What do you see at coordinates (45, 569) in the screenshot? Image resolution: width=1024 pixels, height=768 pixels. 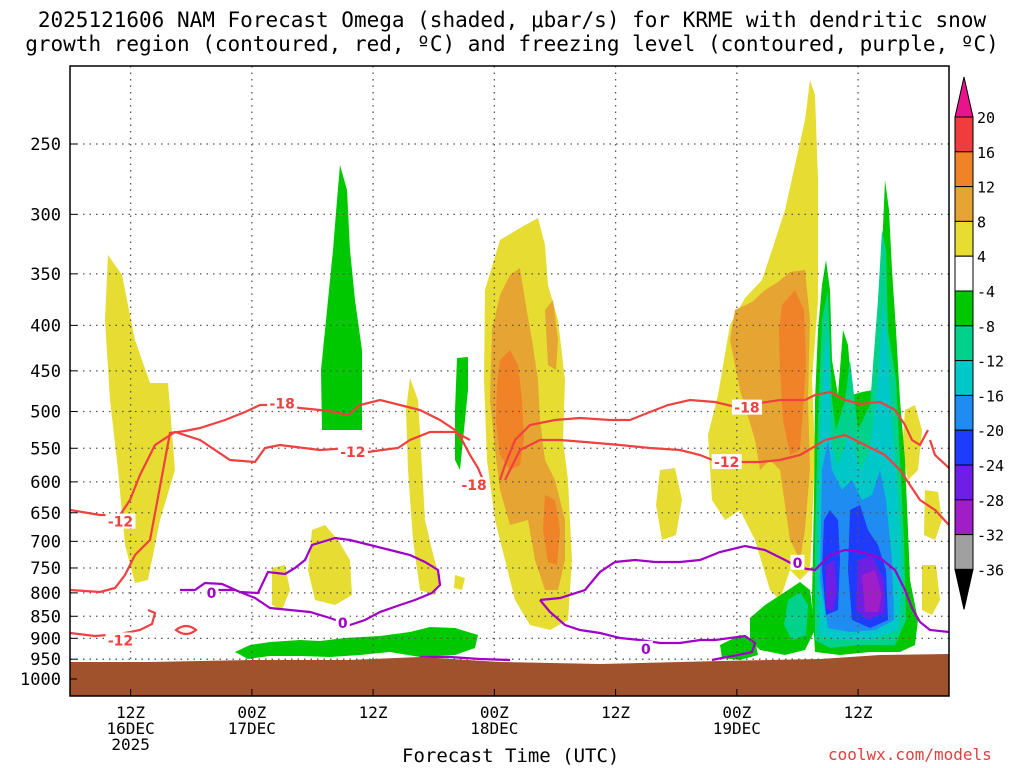 I see `y-tick-label-750: 750` at bounding box center [45, 569].